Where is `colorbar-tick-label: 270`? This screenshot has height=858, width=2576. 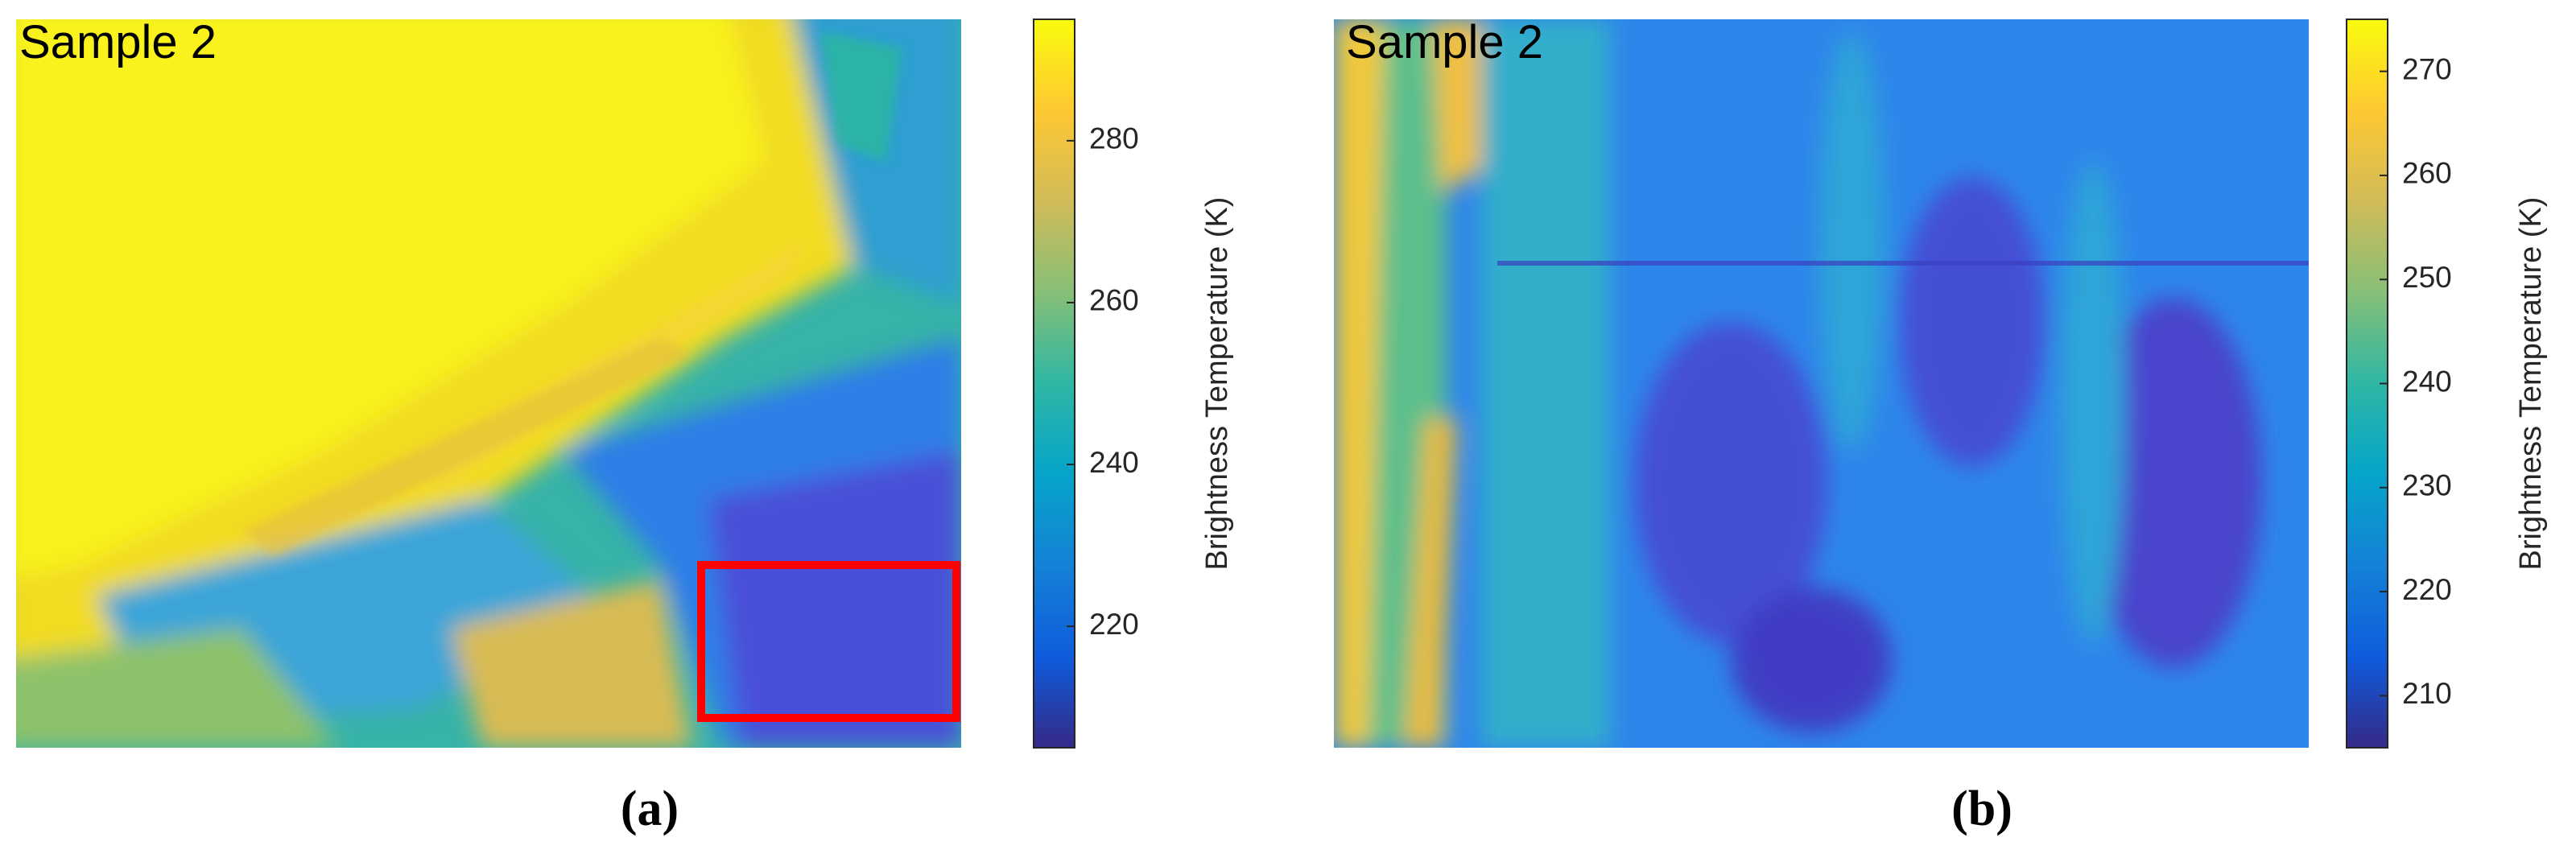
colorbar-tick-label: 270 is located at coordinates (2427, 68).